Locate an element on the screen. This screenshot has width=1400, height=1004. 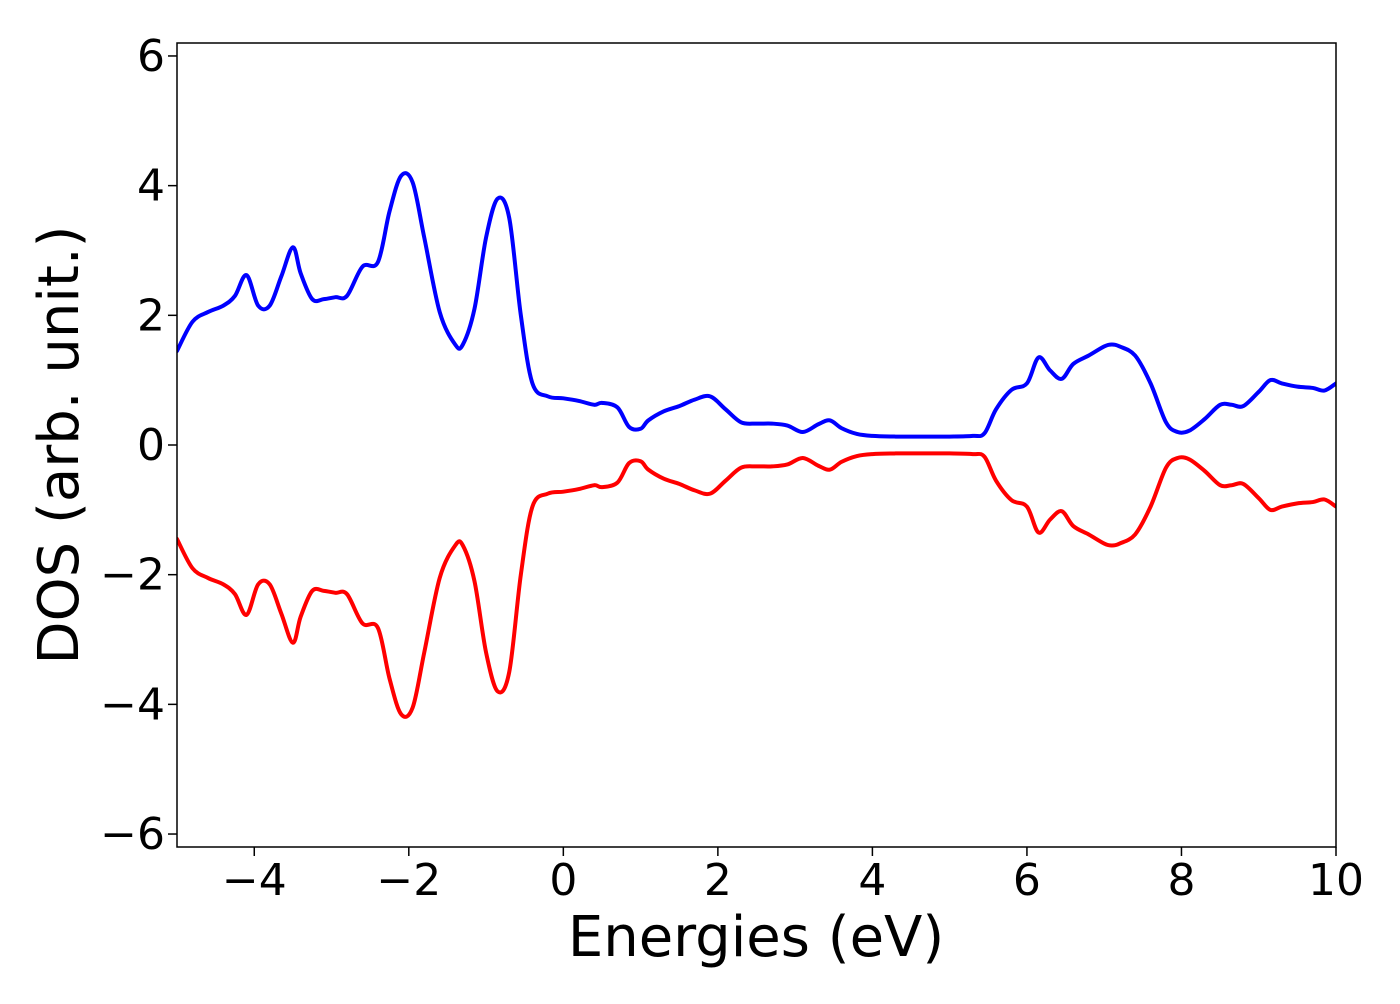
y-tick-label: 4 is located at coordinates (151, 186).